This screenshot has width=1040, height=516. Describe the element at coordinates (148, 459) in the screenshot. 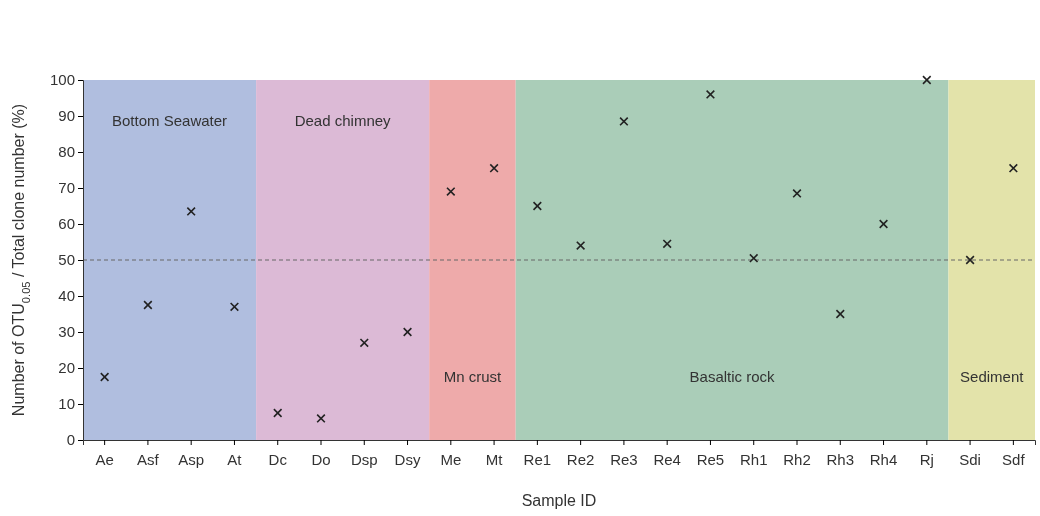

I see `x-tick-label: Asf` at that location.